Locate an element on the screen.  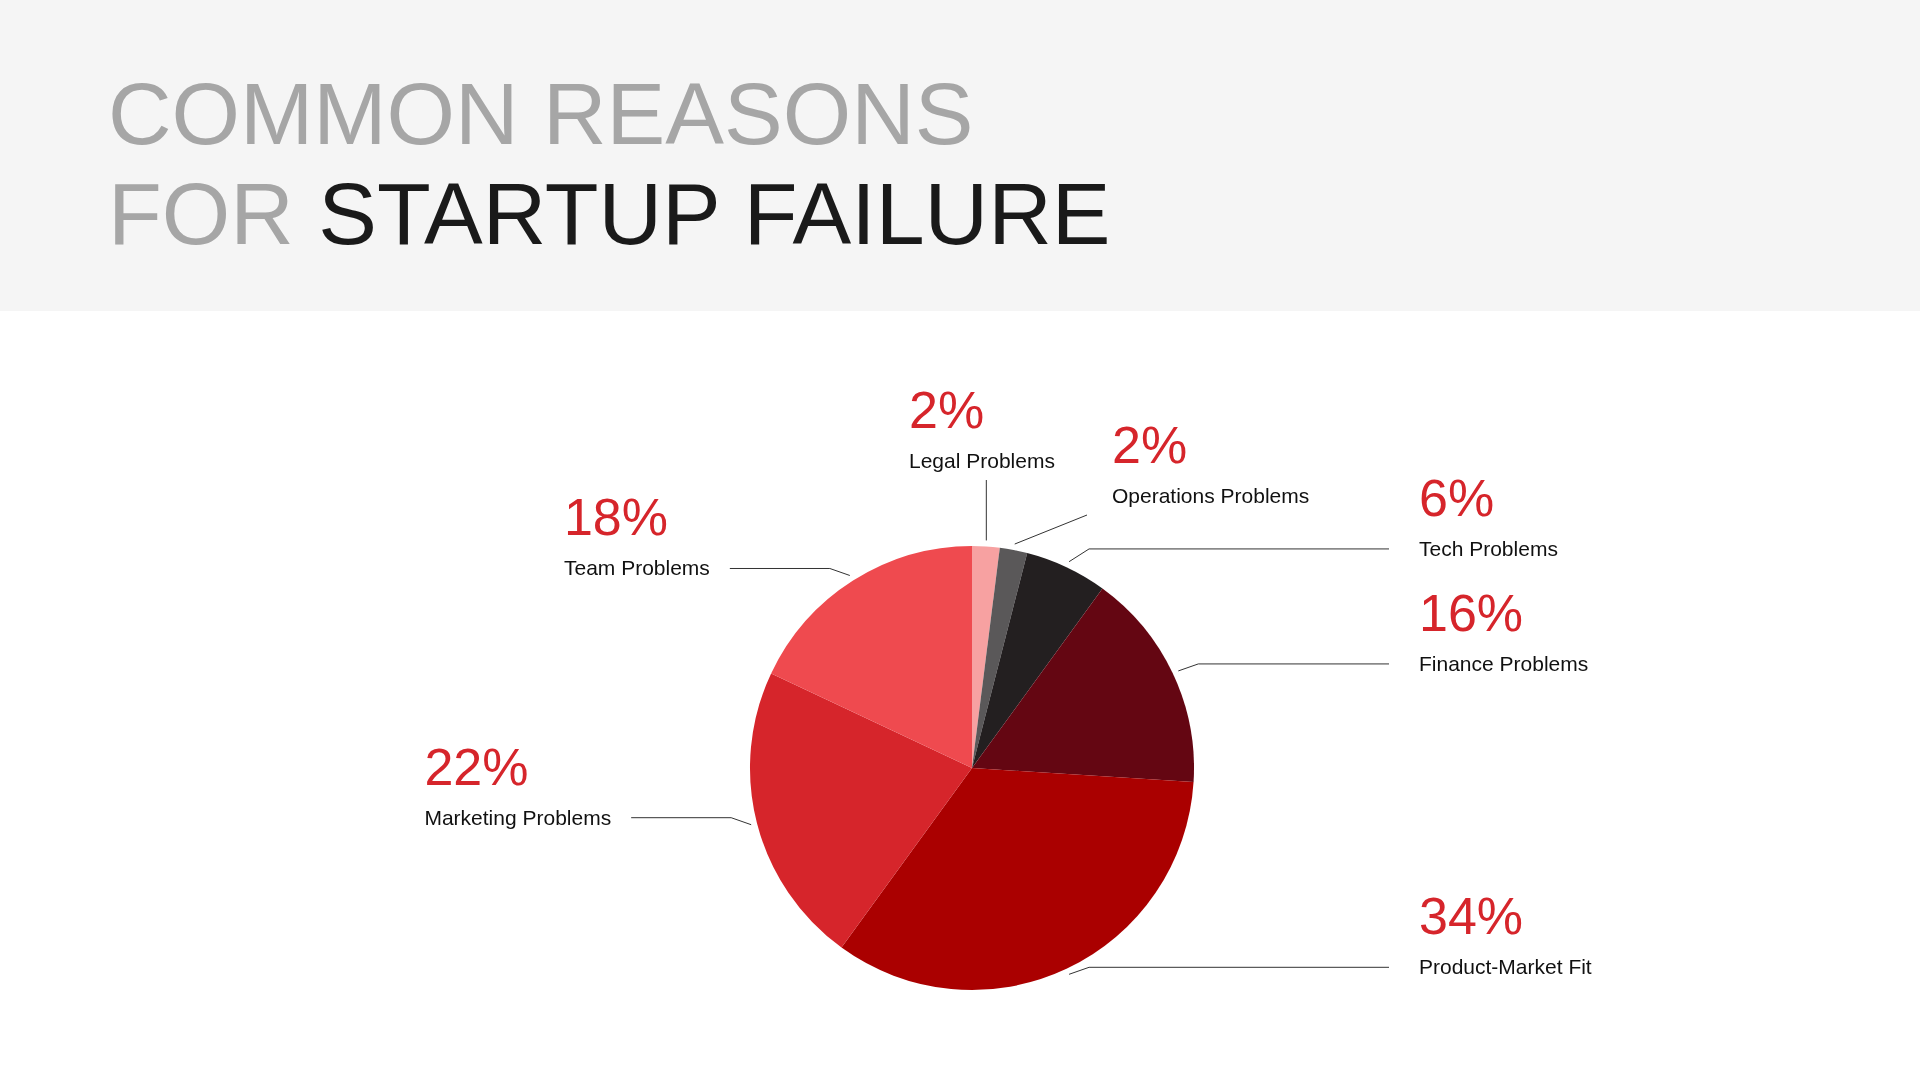
slice-label: Legal Problems is located at coordinates (982, 460).